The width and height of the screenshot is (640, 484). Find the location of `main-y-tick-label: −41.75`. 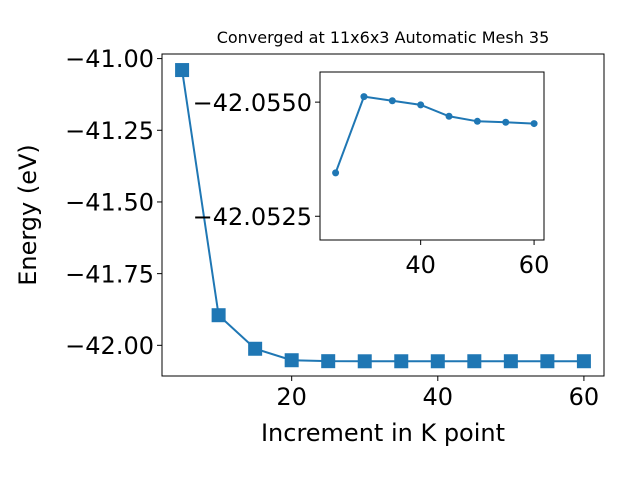

main-y-tick-label: −41.75 is located at coordinates (109, 274).